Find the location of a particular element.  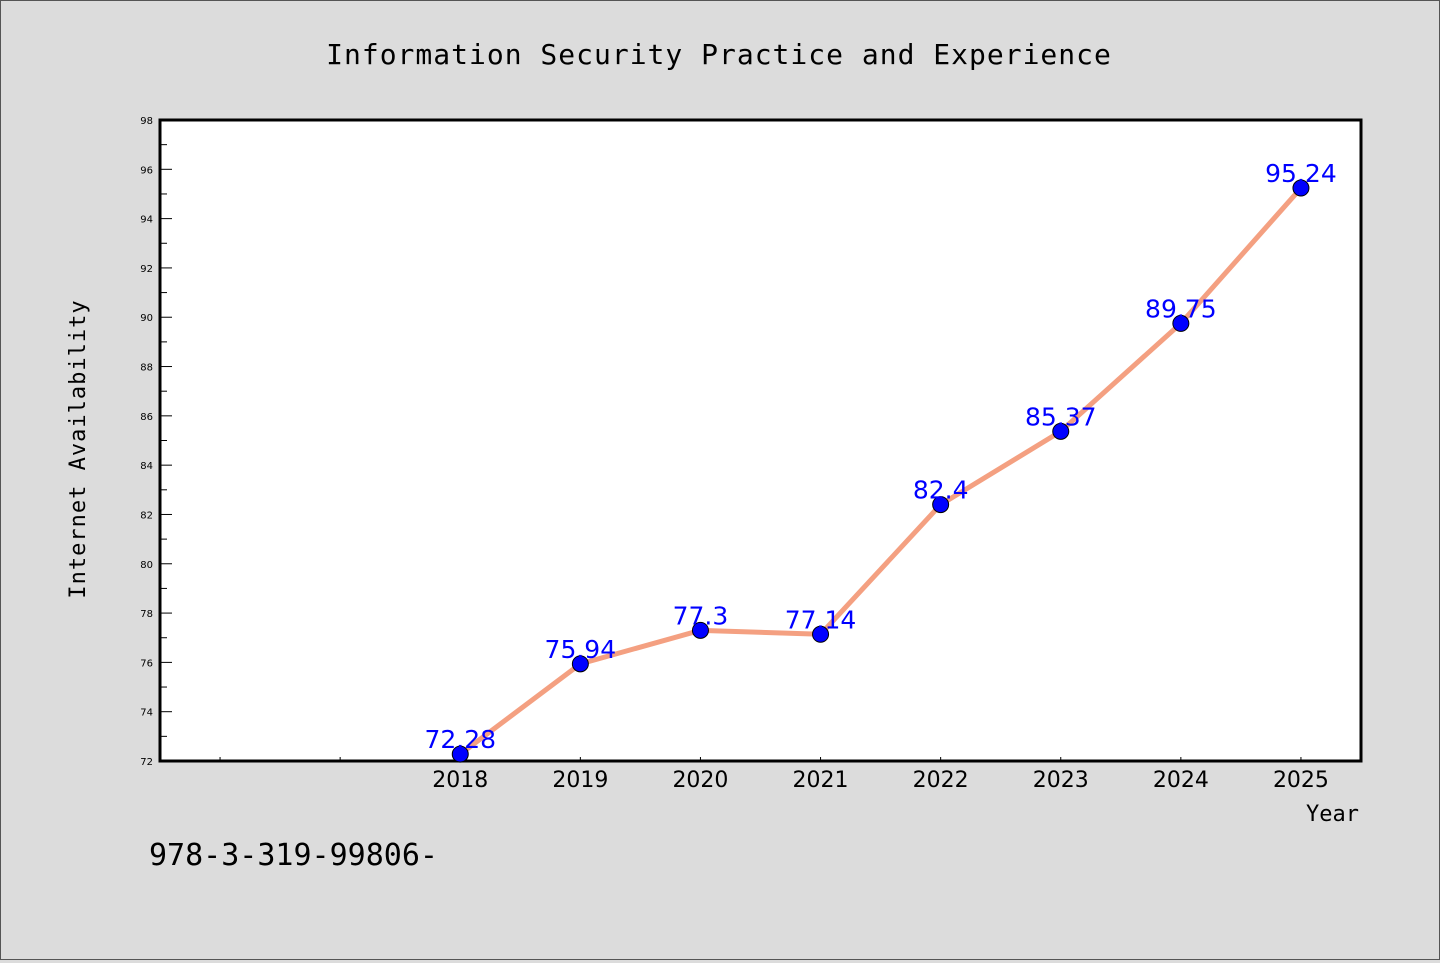

y-tick-label: 78 is located at coordinates (146, 614).